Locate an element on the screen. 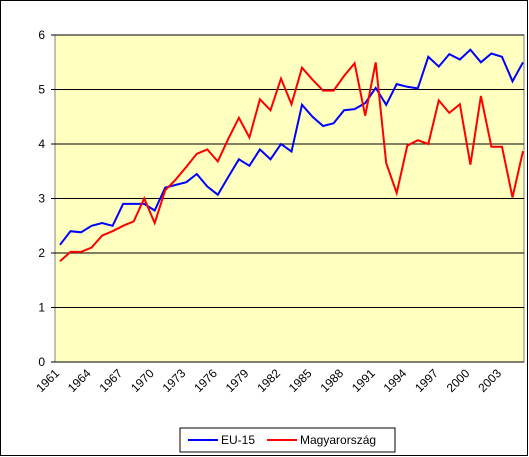 This screenshot has width=529, height=457. y-tick-label: 1 is located at coordinates (41, 308).